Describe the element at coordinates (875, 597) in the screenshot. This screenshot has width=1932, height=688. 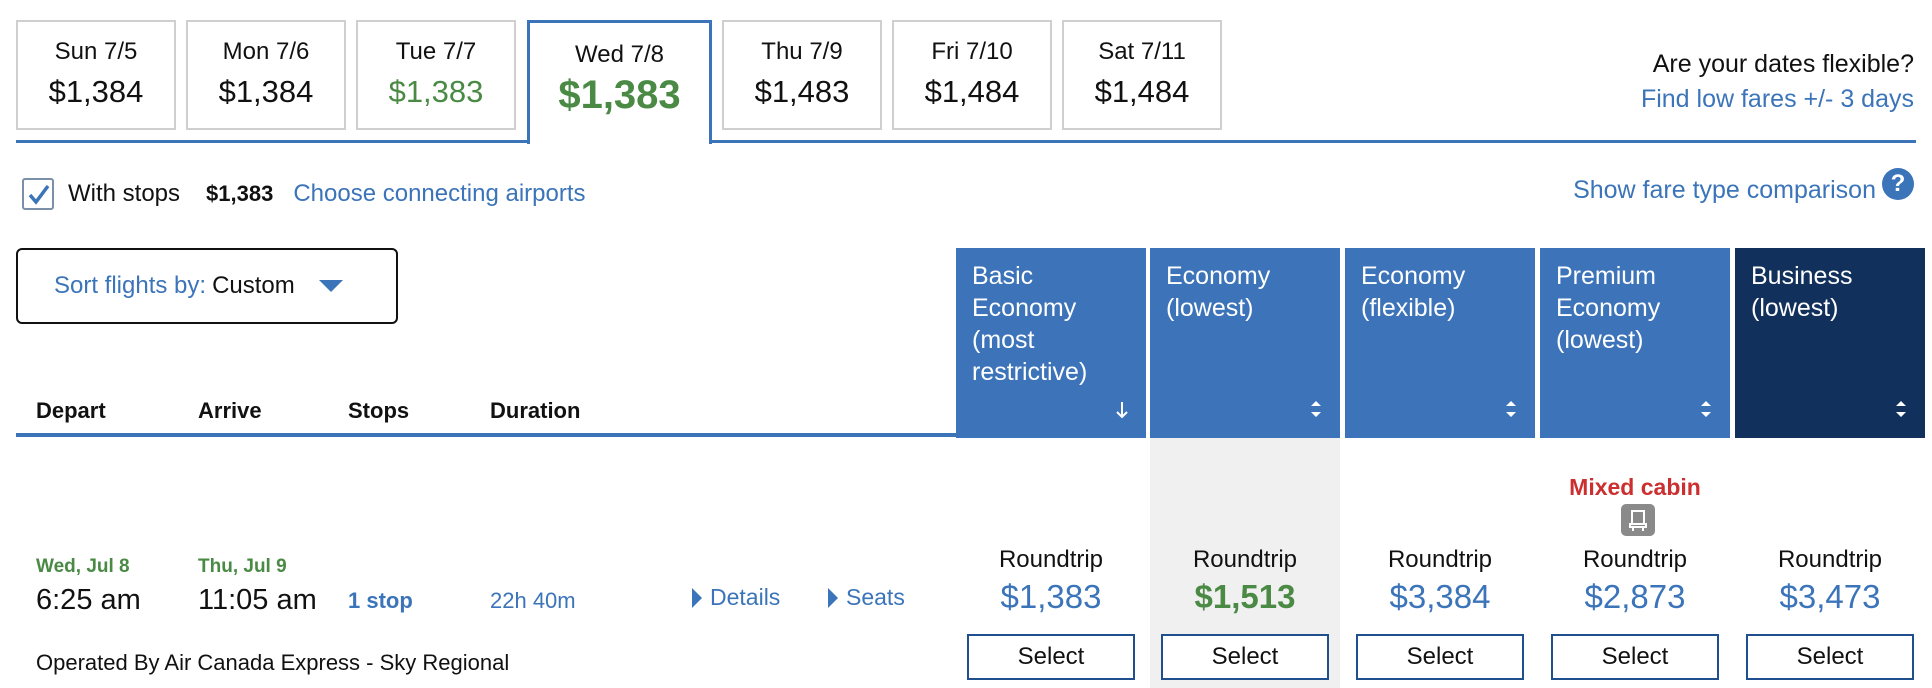
I see `seats-label: Seats` at that location.